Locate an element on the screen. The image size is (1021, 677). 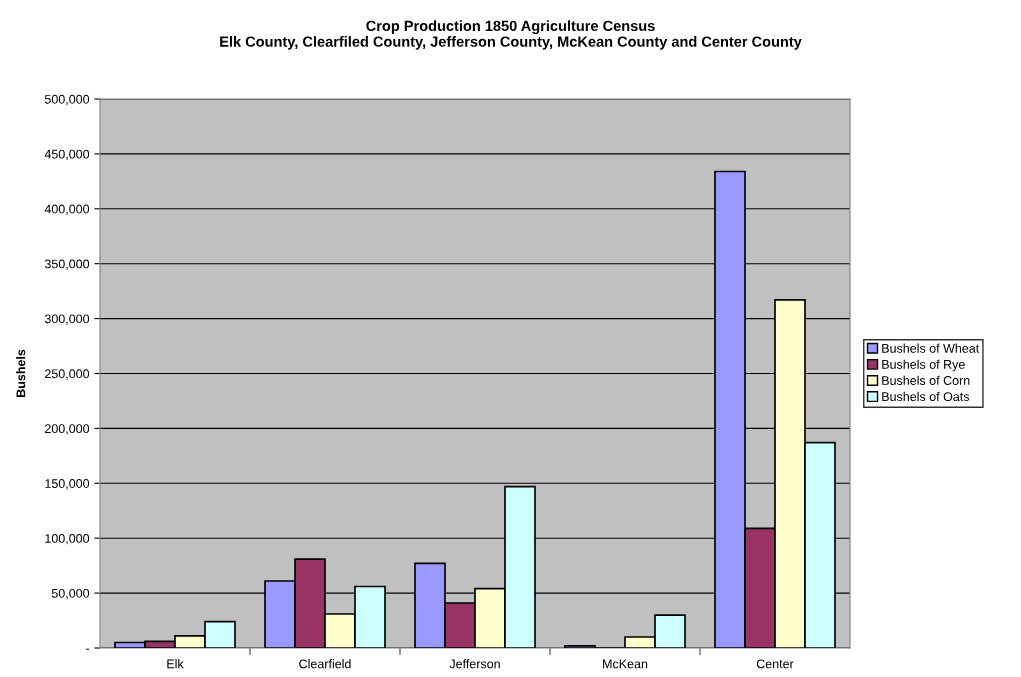
legend-label: Bushels of Corn is located at coordinates (926, 380).